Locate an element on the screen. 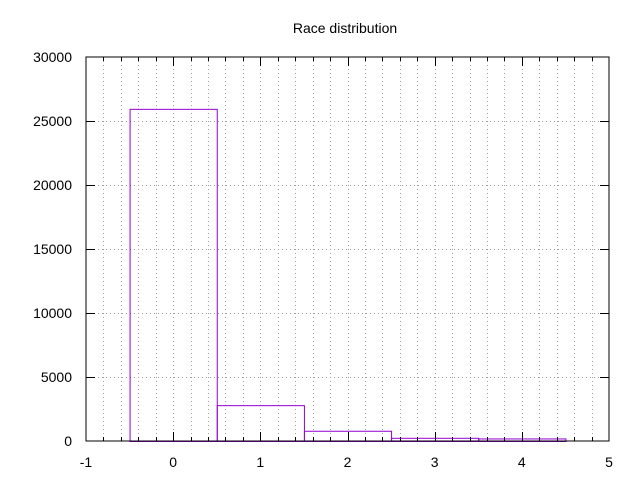 This screenshot has height=480, width=640. chart-title: Race distribution is located at coordinates (345, 28).